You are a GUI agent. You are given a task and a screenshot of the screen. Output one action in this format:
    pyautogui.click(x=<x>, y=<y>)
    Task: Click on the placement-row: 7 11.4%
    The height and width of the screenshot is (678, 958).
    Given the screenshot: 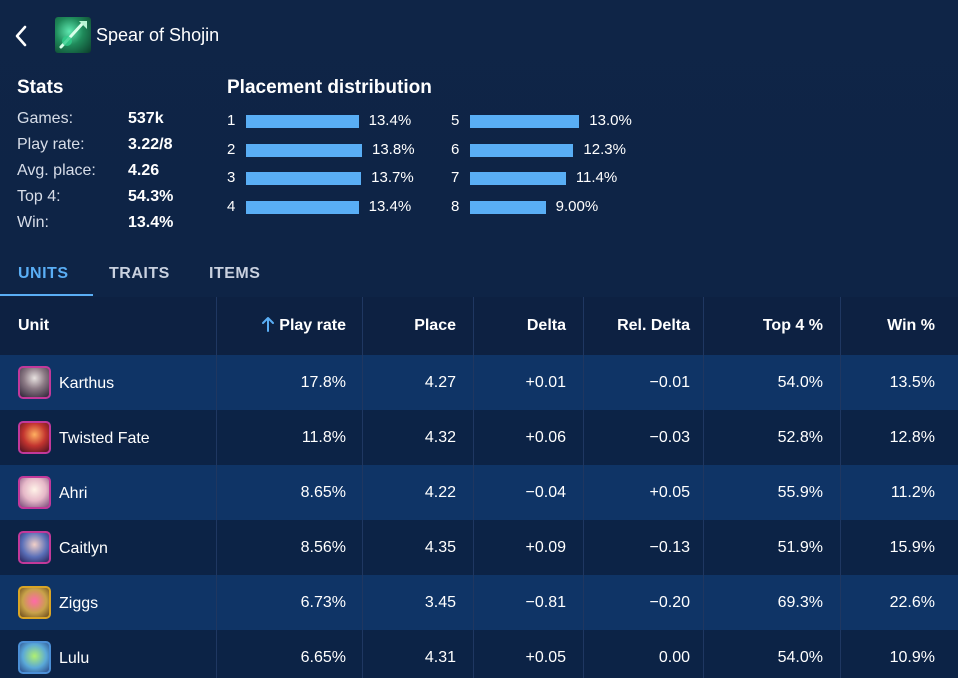 What is the action you would take?
    pyautogui.click(x=556, y=179)
    